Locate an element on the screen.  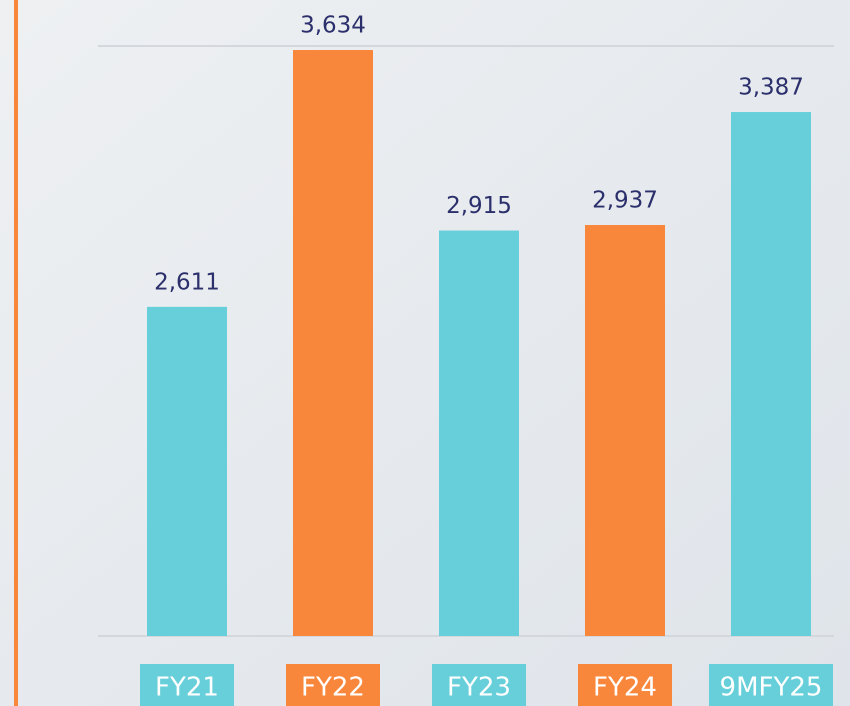
x-tick-label: FY21 is located at coordinates (187, 688).